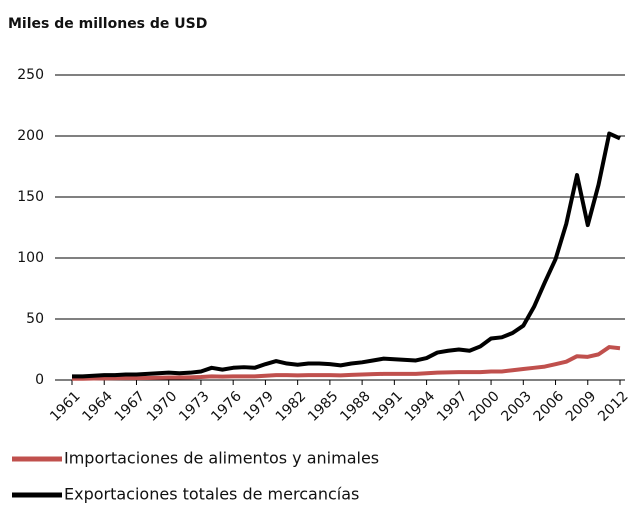 This screenshot has height=506, width=635. What do you see at coordinates (516, 406) in the screenshot?
I see `x-tick-label: 2003` at bounding box center [516, 406].